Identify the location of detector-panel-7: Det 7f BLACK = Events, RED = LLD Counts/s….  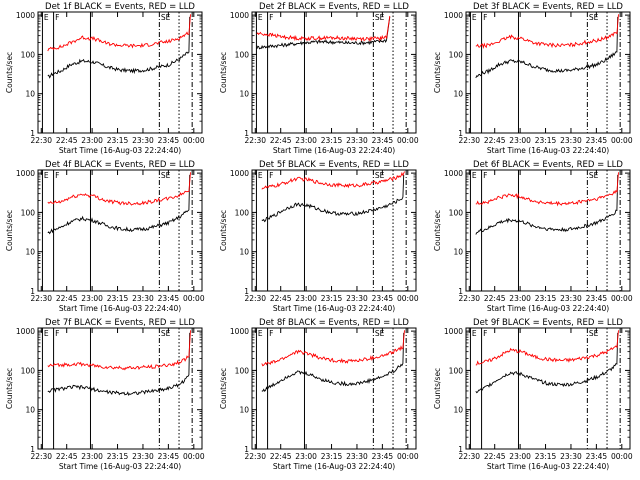
(105, 394).